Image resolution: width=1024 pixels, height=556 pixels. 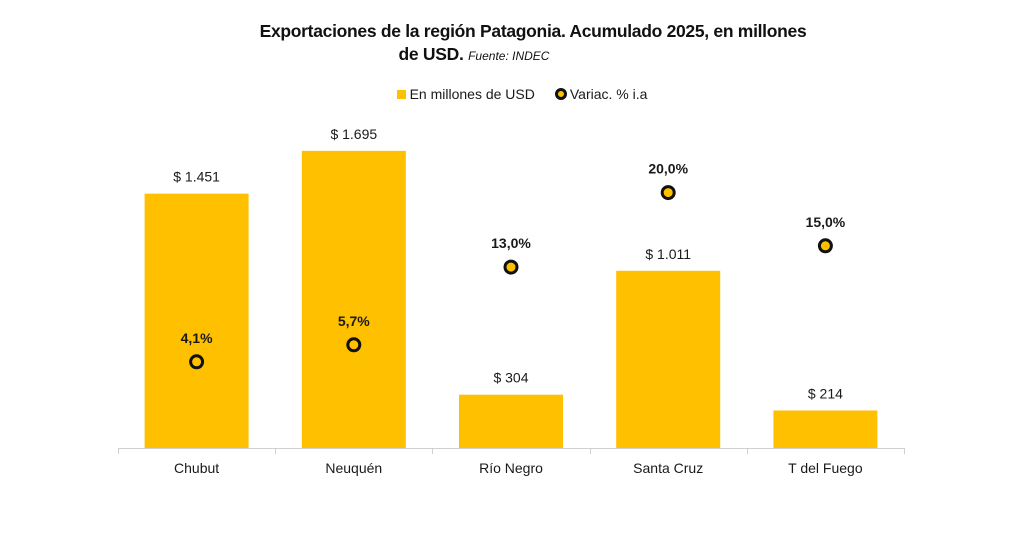 What do you see at coordinates (560, 94) in the screenshot?
I see `legend-marker-circle-icon` at bounding box center [560, 94].